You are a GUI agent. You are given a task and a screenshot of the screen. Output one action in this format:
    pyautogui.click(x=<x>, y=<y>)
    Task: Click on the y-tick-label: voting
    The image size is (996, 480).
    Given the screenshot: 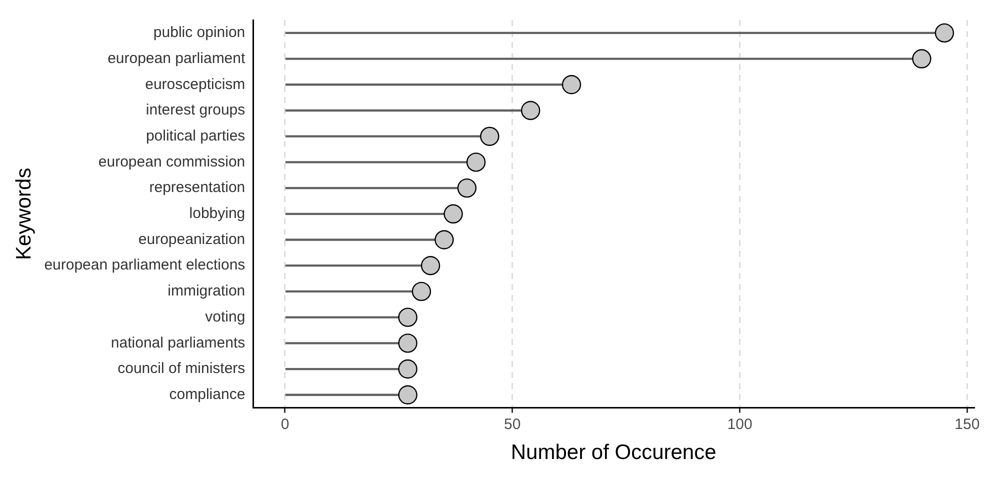 What is the action you would take?
    pyautogui.click(x=225, y=317)
    